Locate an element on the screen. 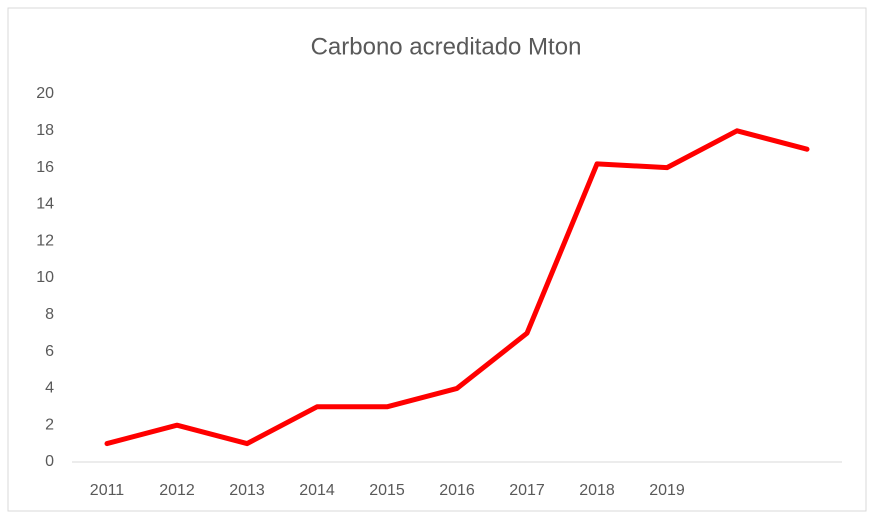 The height and width of the screenshot is (514, 872). y-tick-label: 8 is located at coordinates (49, 314).